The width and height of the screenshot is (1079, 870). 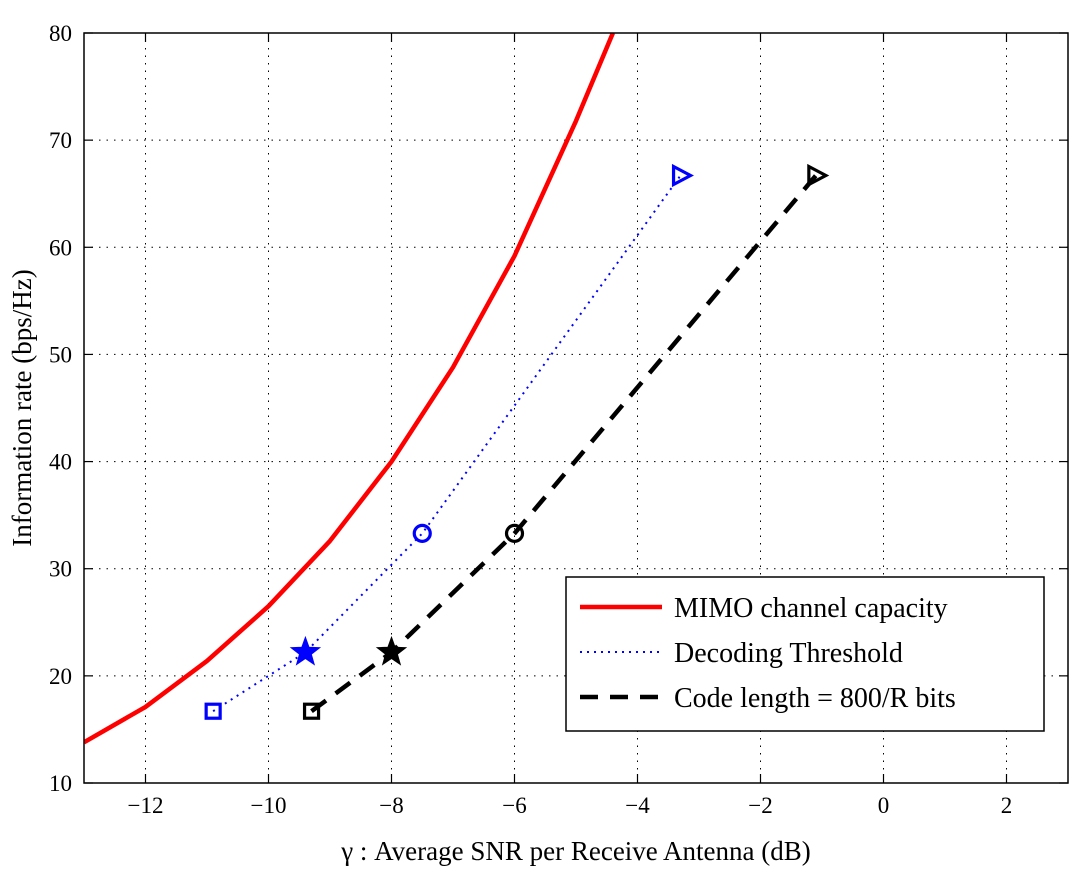 I want to click on x-tick-label: −10, so click(x=269, y=805).